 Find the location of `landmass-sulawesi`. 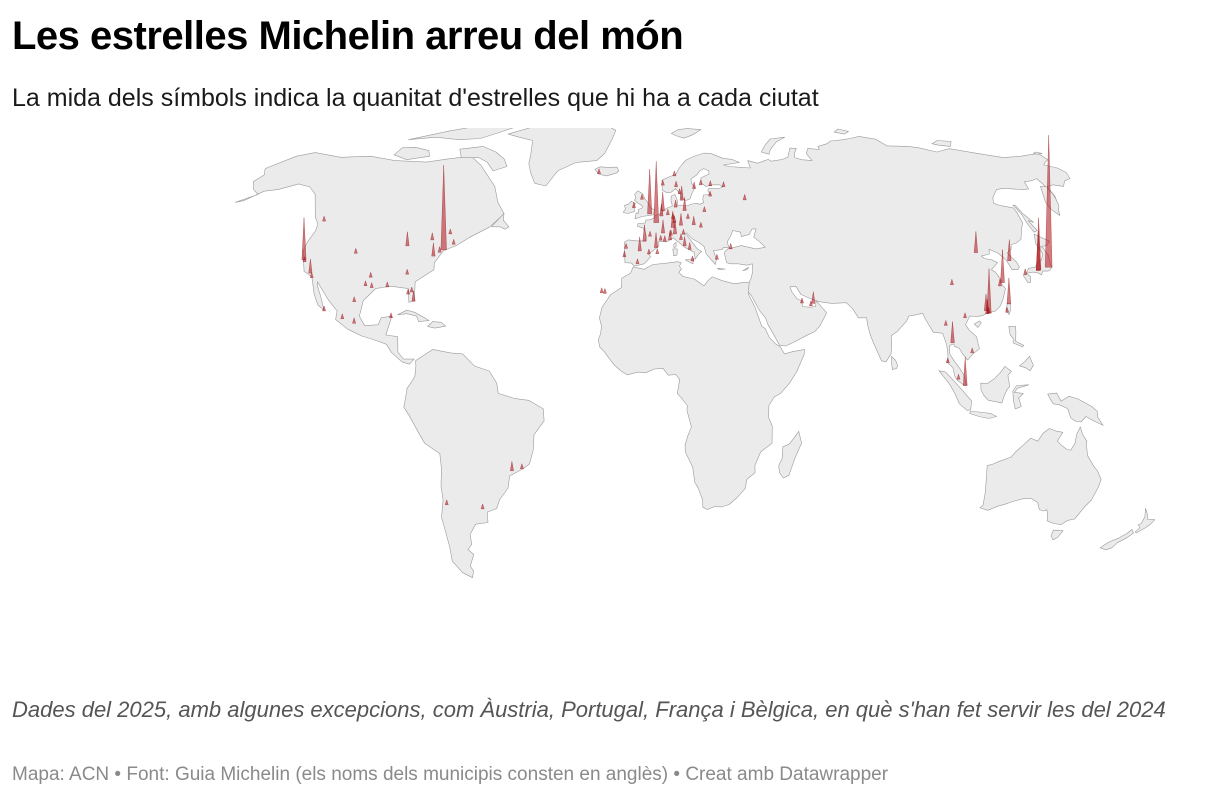

landmass-sulawesi is located at coordinates (1021, 397).